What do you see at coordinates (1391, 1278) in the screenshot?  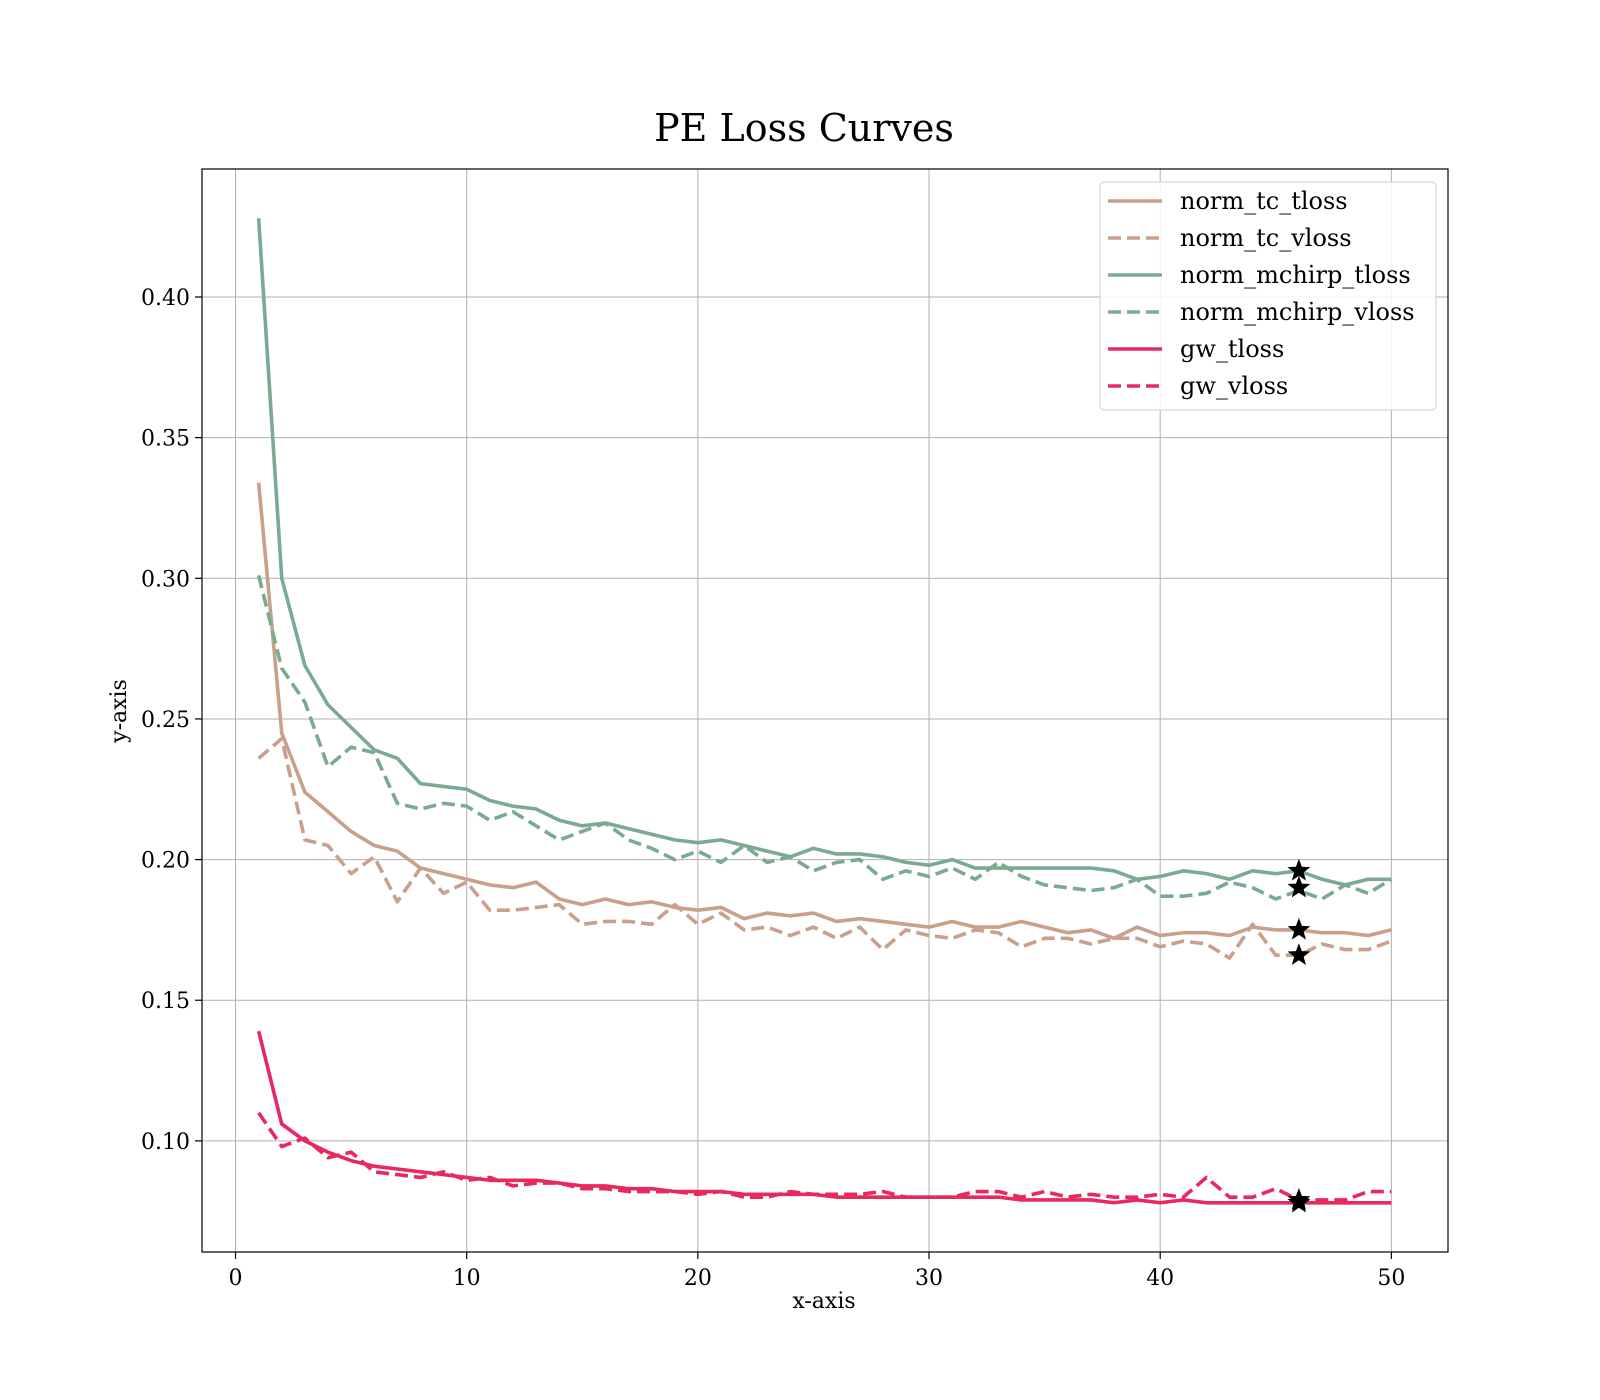 I see `x-tick-label: 50` at bounding box center [1391, 1278].